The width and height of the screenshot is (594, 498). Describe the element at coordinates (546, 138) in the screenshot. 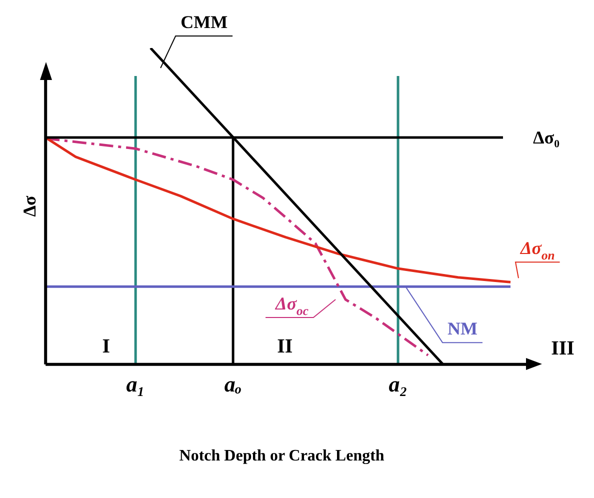

I see `series-label: Δσ₀` at that location.